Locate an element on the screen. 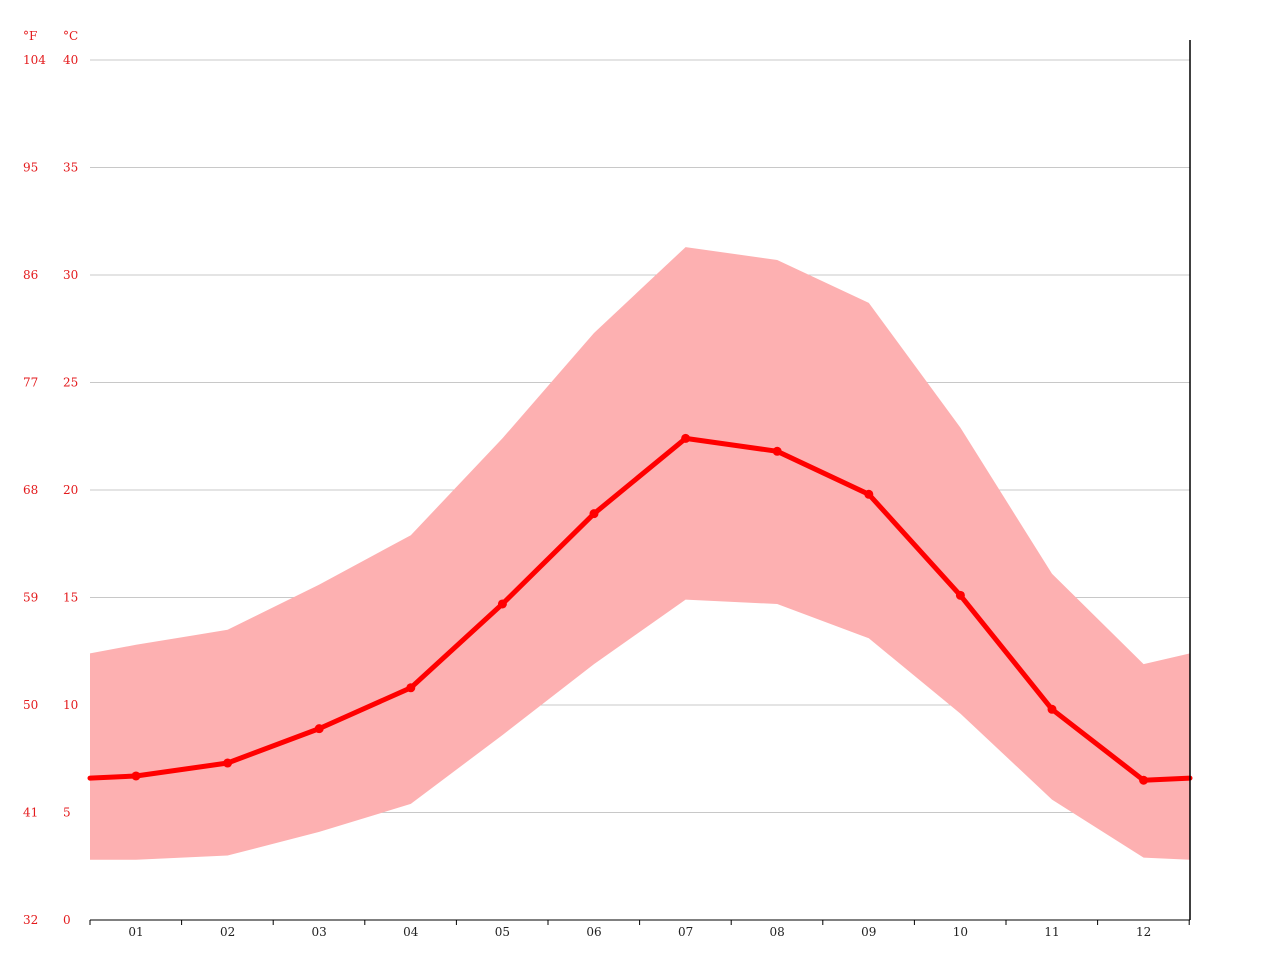 This screenshot has width=1280, height=960. y-tick-label-fahrenheit: 59 is located at coordinates (30, 598).